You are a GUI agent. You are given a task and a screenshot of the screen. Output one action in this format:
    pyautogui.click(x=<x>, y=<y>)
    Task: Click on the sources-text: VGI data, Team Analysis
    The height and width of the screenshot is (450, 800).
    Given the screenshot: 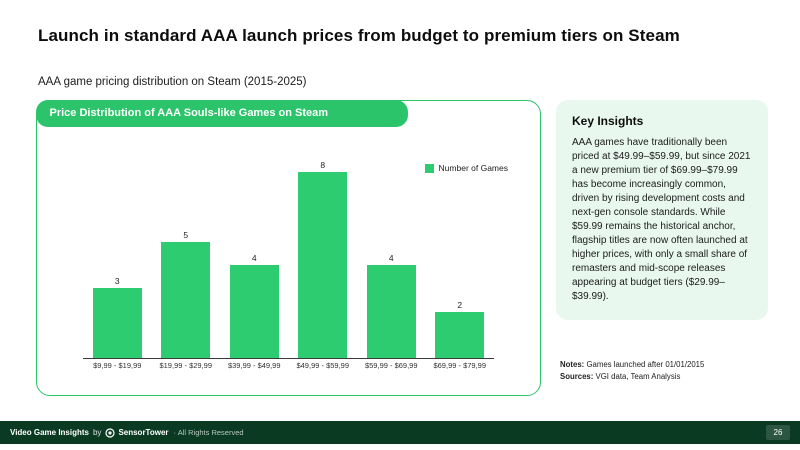 What is the action you would take?
    pyautogui.click(x=638, y=376)
    